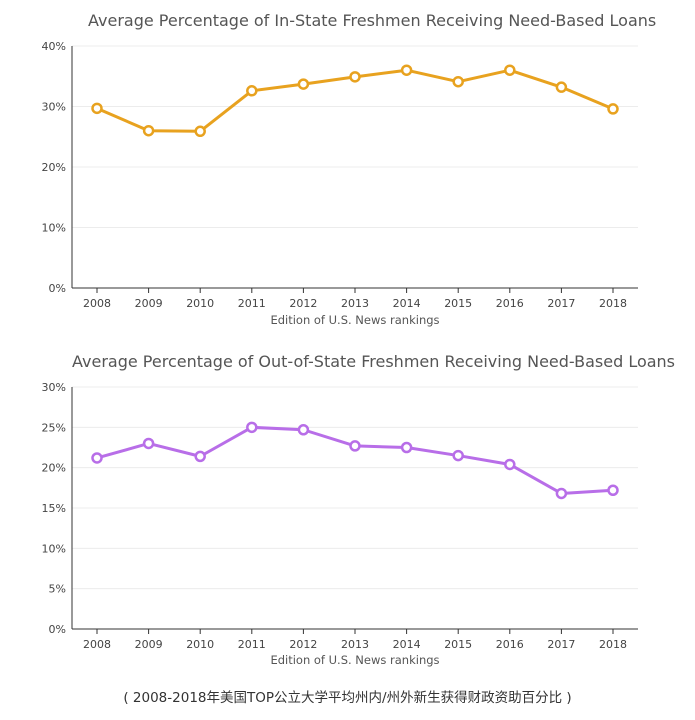  What do you see at coordinates (200, 644) in the screenshot?
I see `out-of-state-x-tick-label: 2010` at bounding box center [200, 644].